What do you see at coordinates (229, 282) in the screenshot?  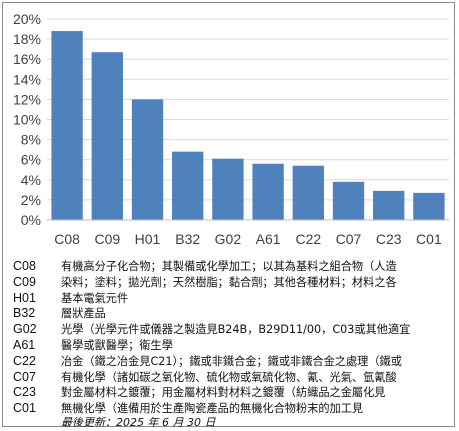 I see `legend-description: 染料；塗料；拋光劑；天然樹脂；黏合劑；其他各種材料；材料之各` at bounding box center [229, 282].